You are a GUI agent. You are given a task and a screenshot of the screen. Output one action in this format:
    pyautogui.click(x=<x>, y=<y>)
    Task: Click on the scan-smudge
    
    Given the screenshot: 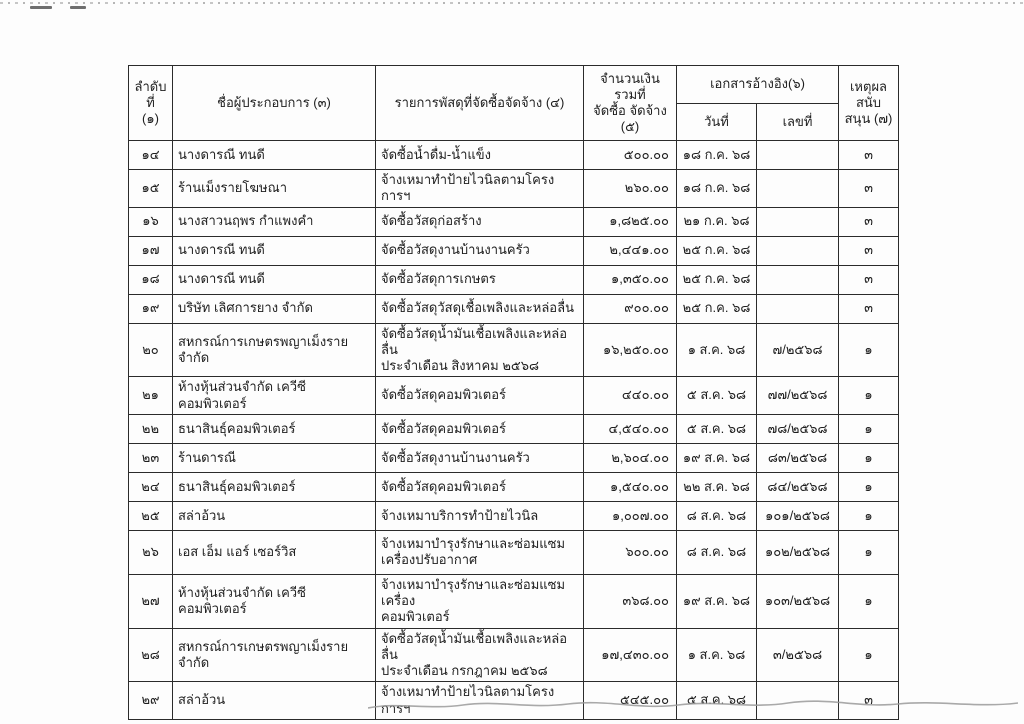 What is the action you would take?
    pyautogui.click(x=78, y=7)
    